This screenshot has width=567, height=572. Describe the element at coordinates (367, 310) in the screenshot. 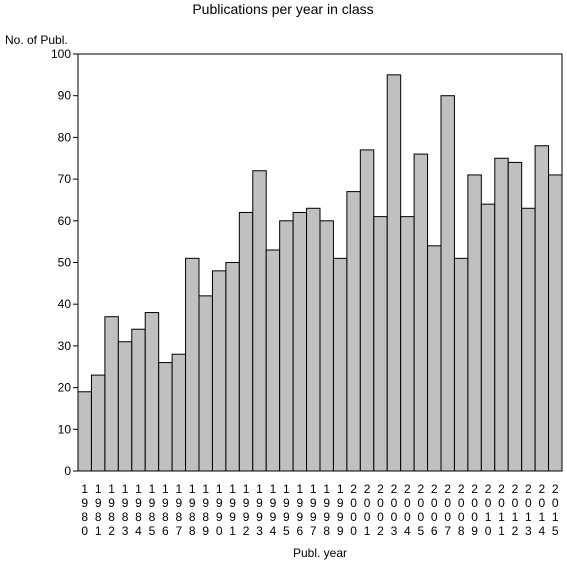

I see `bar-2001` at that location.